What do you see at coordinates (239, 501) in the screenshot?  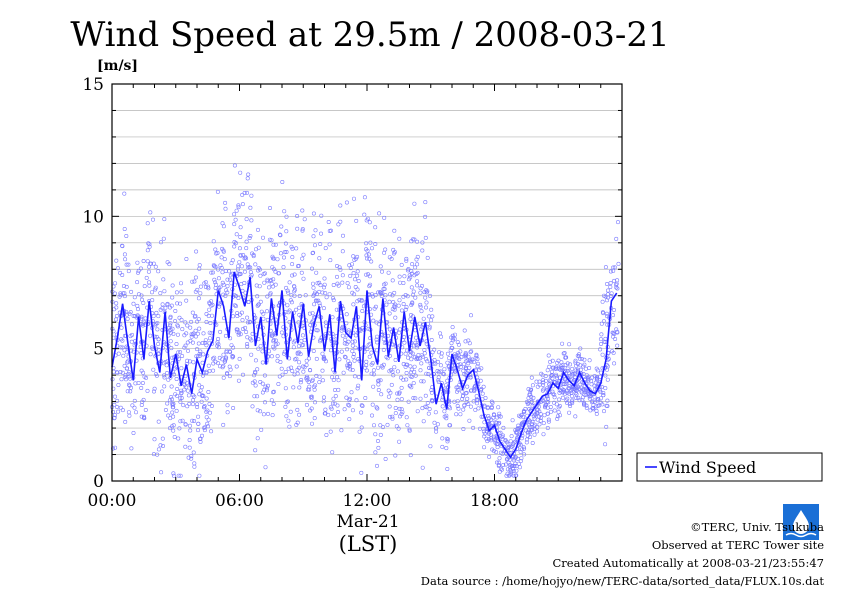 I see `x-tick-label: 06:00` at bounding box center [239, 501].